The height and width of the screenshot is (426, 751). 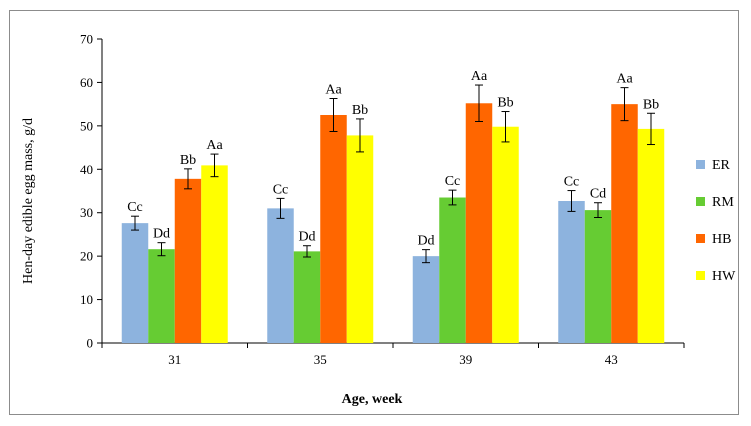 I want to click on x-axis-title: Age, week, so click(x=372, y=399).